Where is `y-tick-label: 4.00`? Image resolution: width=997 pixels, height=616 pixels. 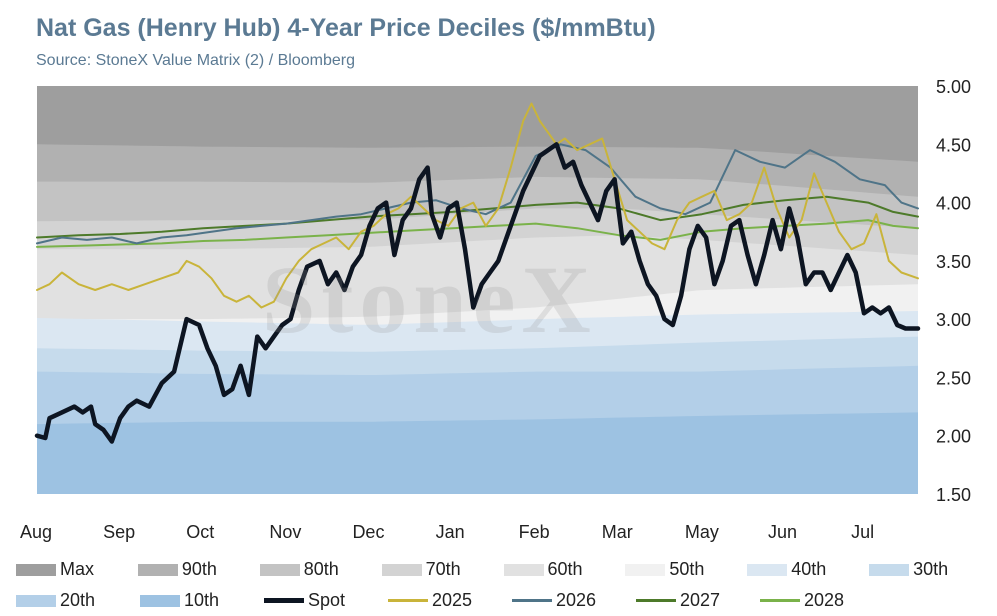 y-tick-label: 4.00 is located at coordinates (953, 204).